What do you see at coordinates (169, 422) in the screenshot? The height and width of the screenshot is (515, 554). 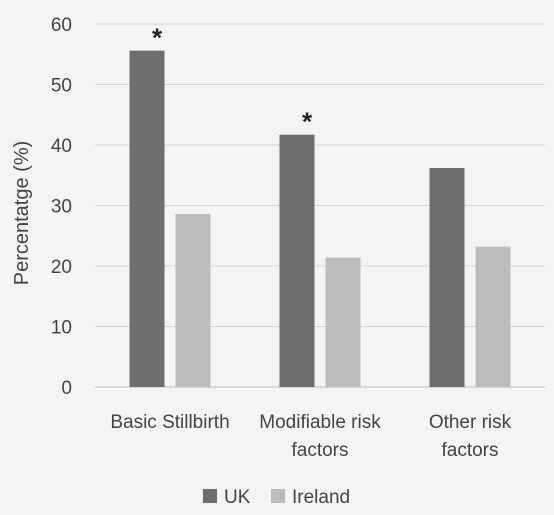 I see `x-category-label: Basic Stillbirth` at bounding box center [169, 422].